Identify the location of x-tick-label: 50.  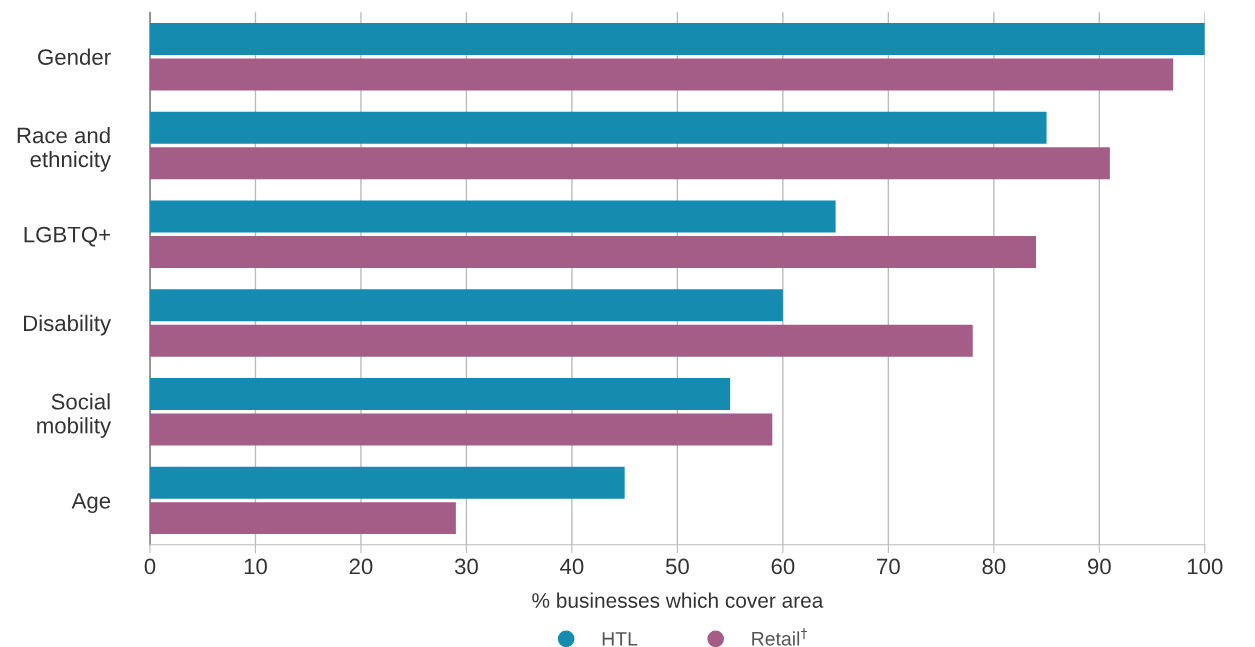
(677, 566).